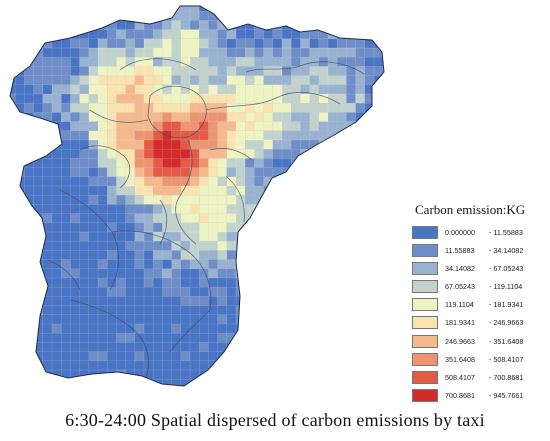 This screenshot has width=550, height=441. Describe the element at coordinates (484, 323) in the screenshot. I see `legend-range: 181.9341 - 246.9663` at that location.